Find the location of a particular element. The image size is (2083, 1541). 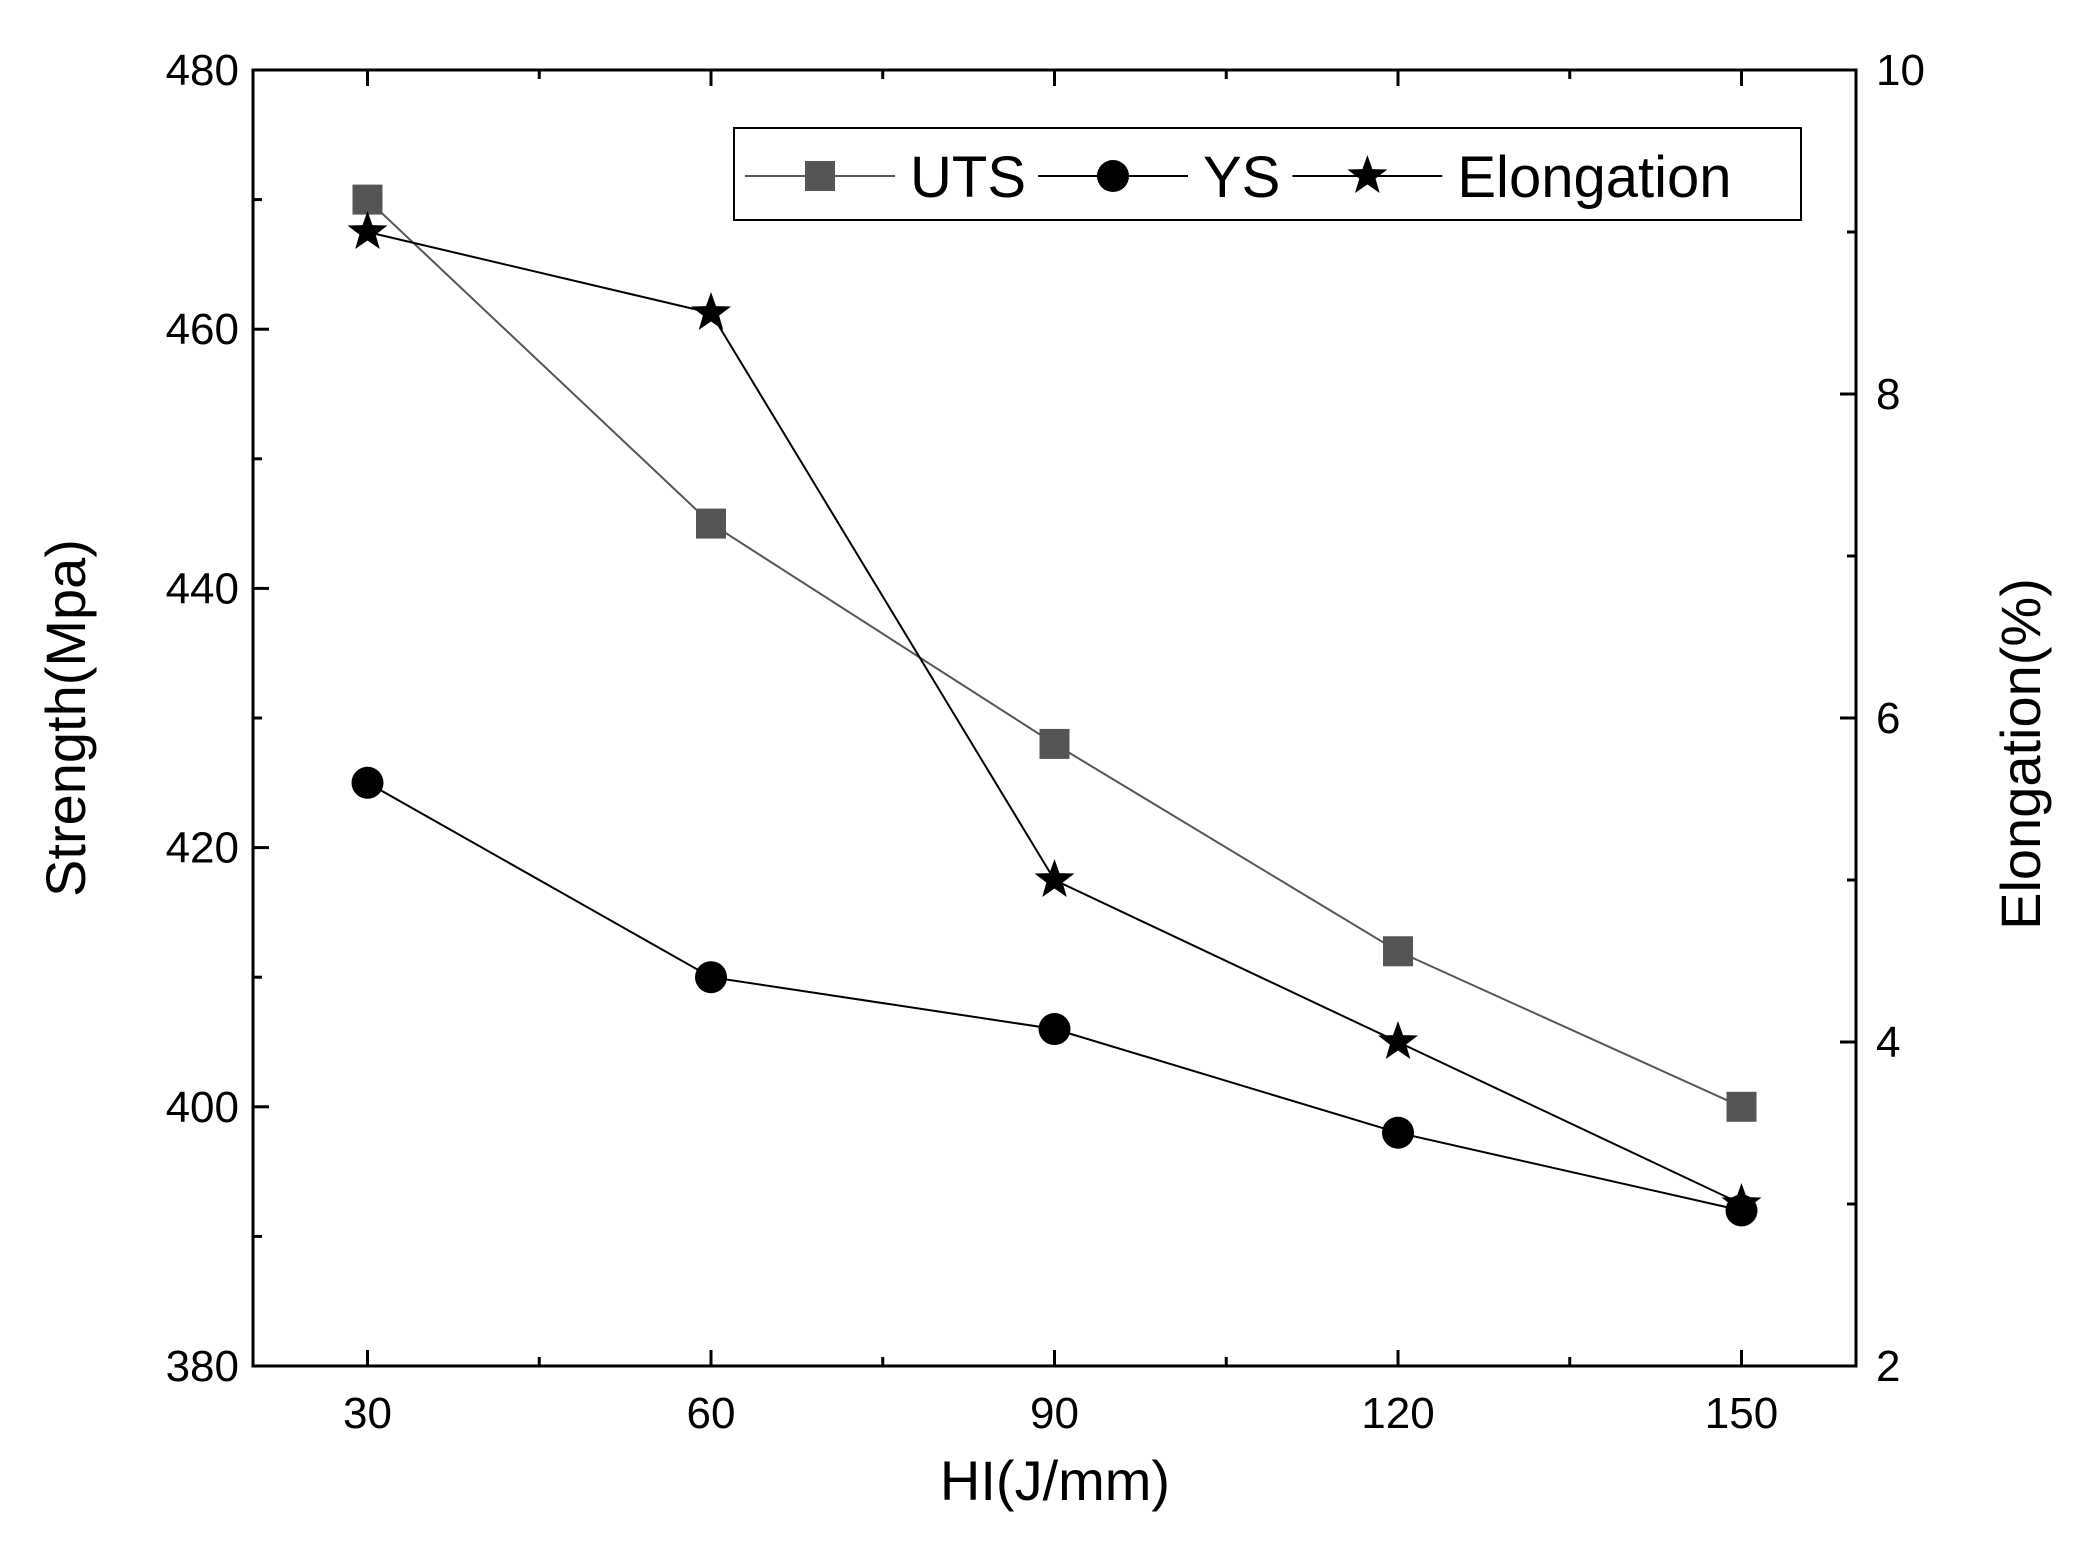

right-y-tick-label: 6 is located at coordinates (1888, 718).